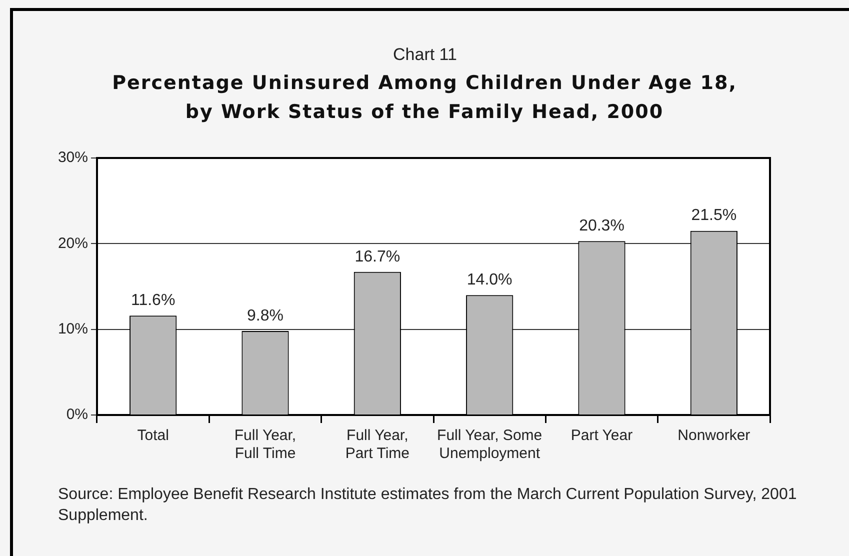 Image resolution: width=849 pixels, height=556 pixels. What do you see at coordinates (265, 315) in the screenshot?
I see `data-label: 9.8%` at bounding box center [265, 315].